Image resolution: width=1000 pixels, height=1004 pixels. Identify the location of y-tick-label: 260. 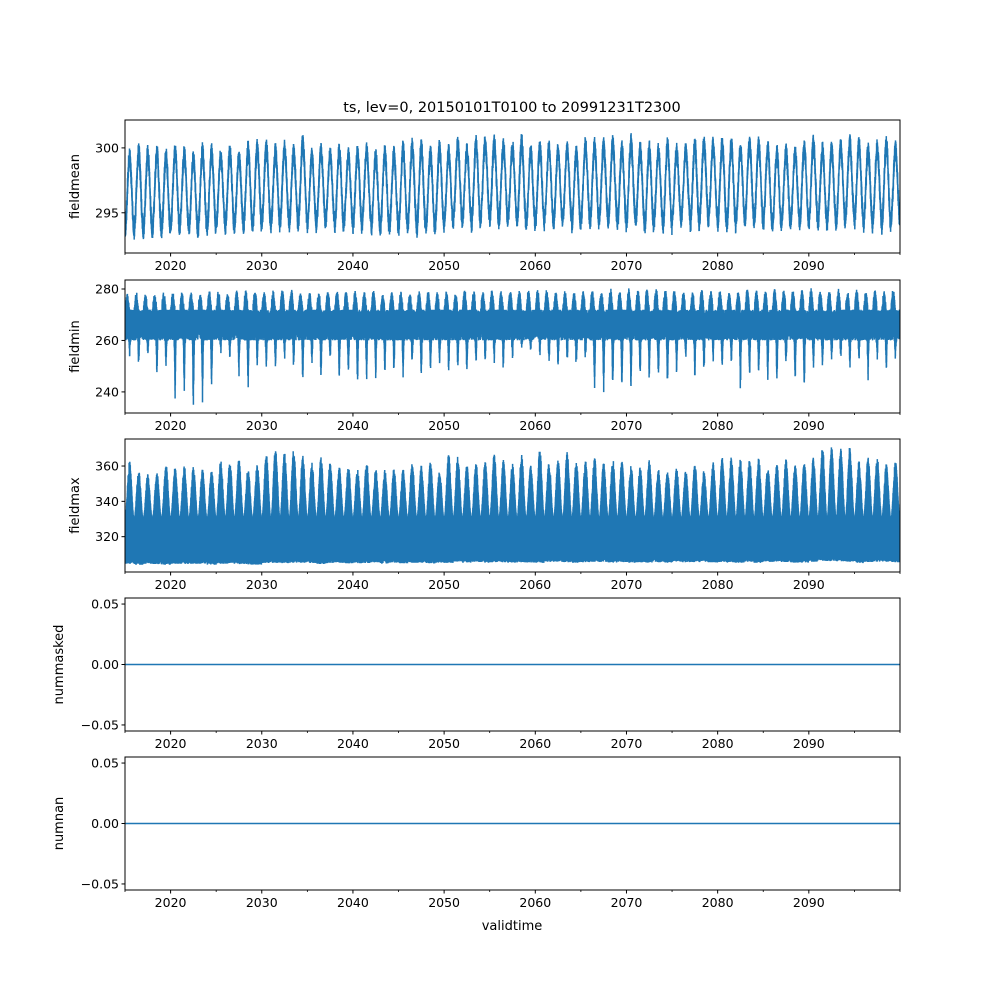
(107, 340).